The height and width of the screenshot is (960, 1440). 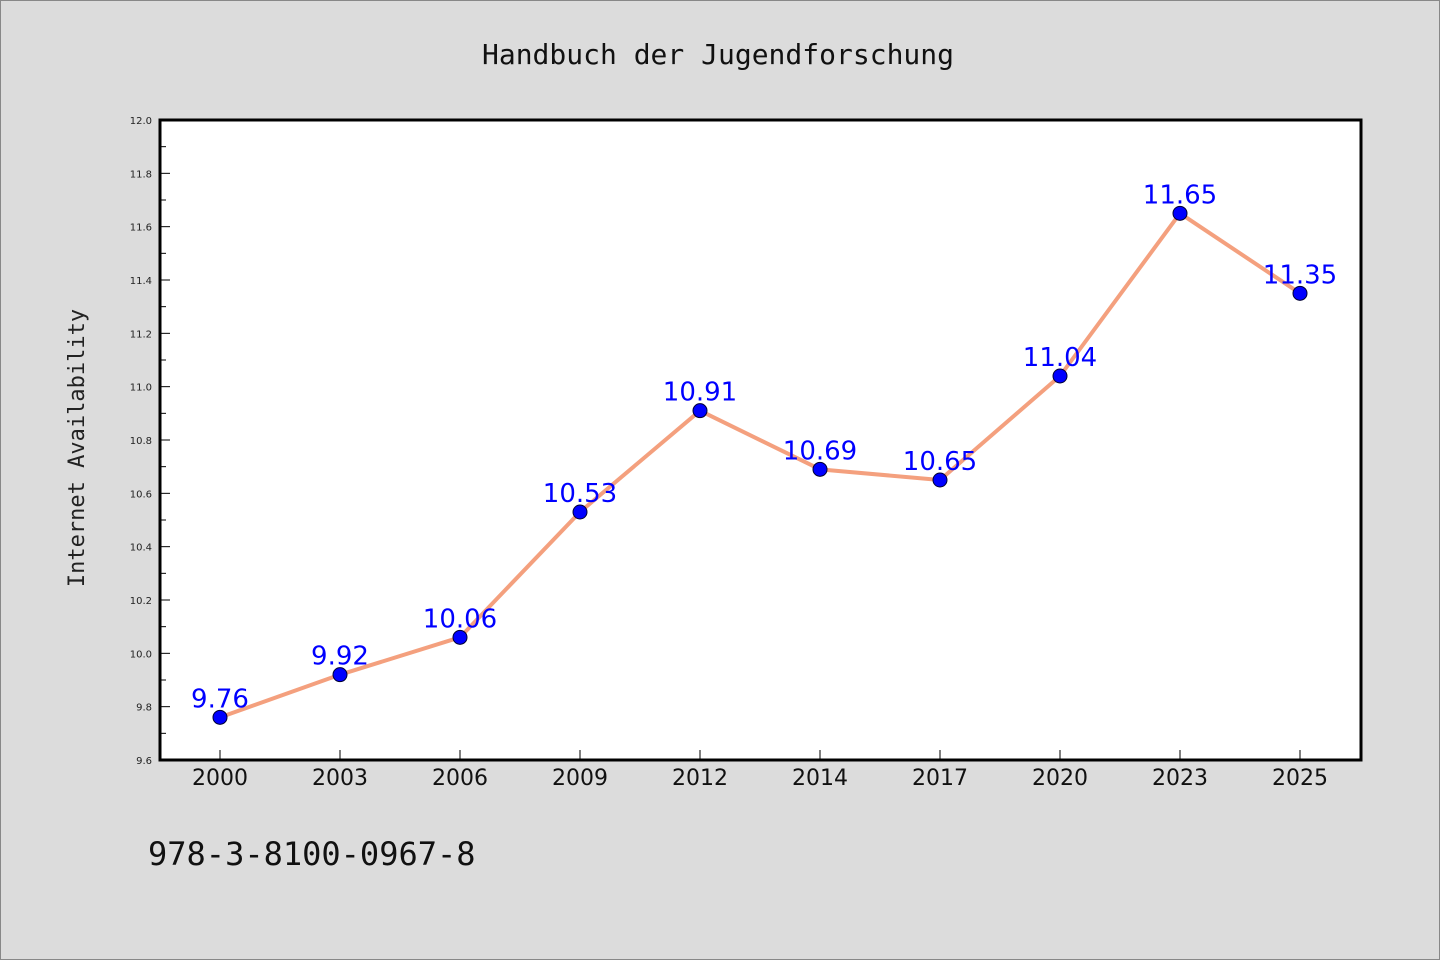 I want to click on y-tick-label: 11.8, so click(x=141, y=174).